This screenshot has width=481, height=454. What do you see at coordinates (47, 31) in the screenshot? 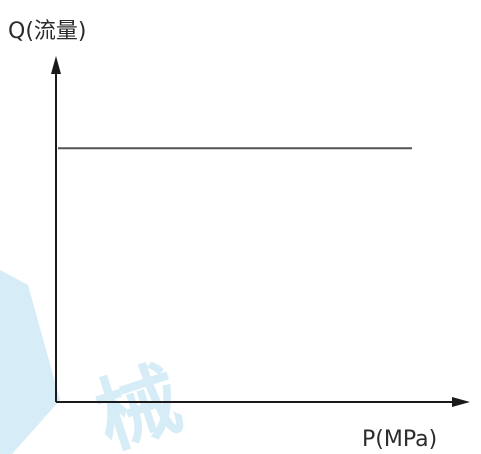
I see `y-axis-label: Q(流量)` at bounding box center [47, 31].